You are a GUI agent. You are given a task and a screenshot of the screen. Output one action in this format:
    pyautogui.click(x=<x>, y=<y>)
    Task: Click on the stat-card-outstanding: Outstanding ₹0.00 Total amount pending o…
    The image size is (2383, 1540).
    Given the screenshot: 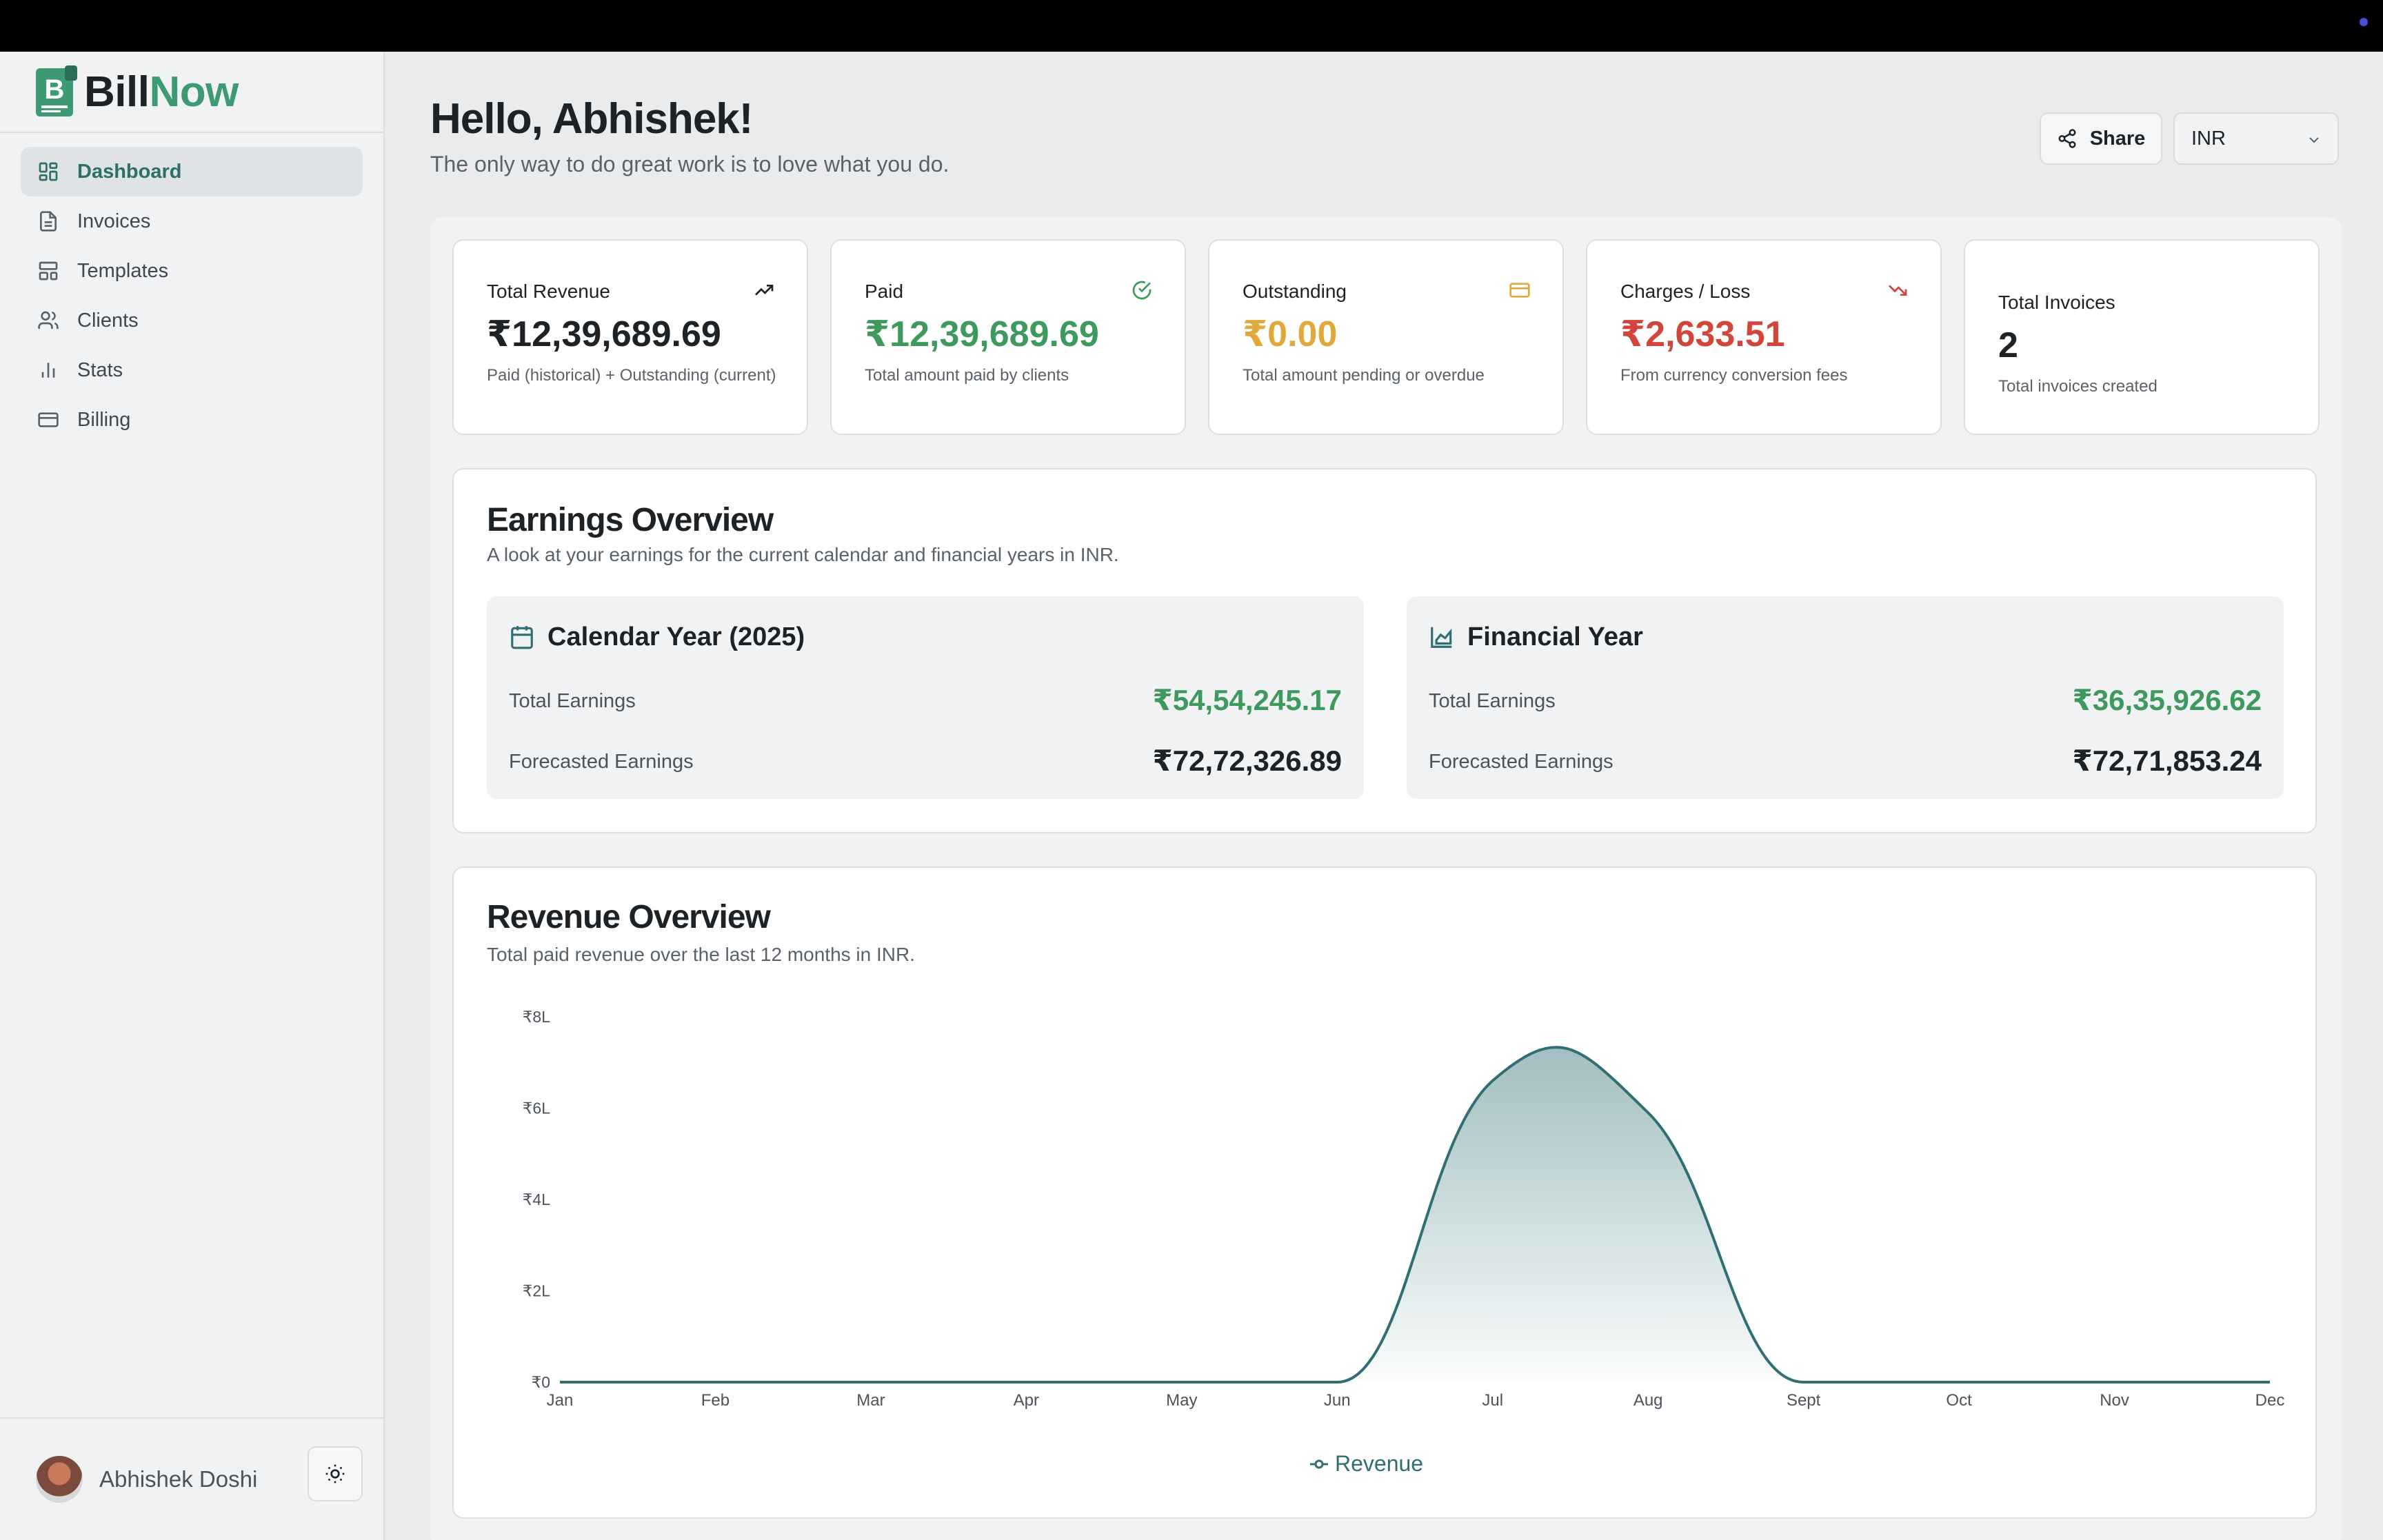 What is the action you would take?
    pyautogui.click(x=1386, y=337)
    